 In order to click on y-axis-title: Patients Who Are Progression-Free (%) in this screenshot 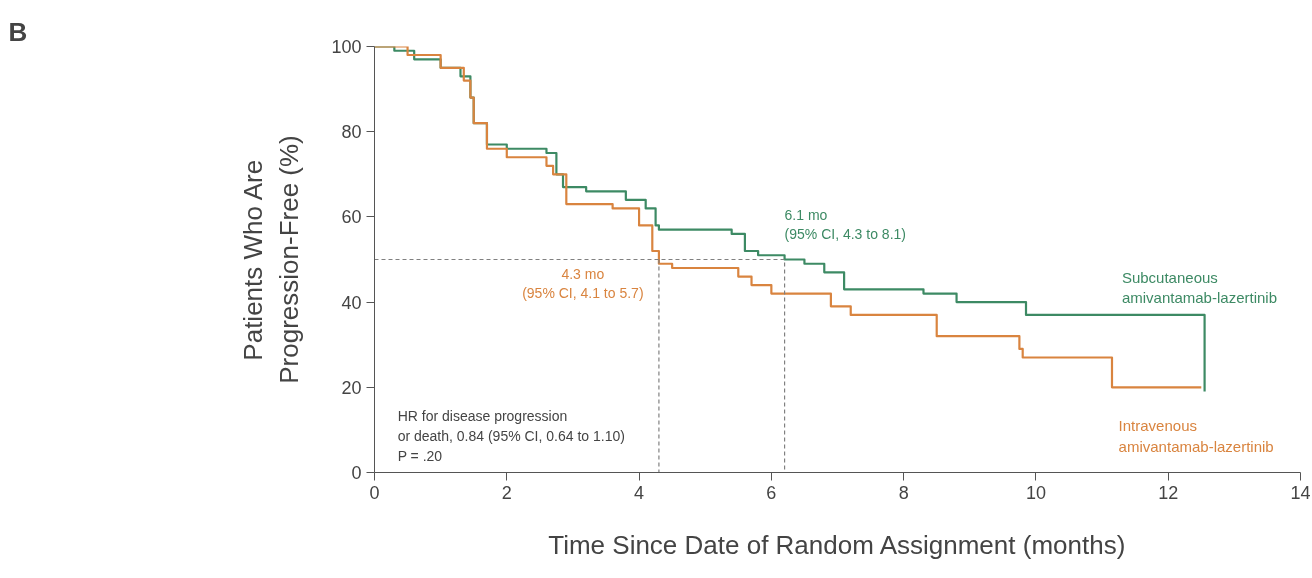, I will do `click(271, 259)`.